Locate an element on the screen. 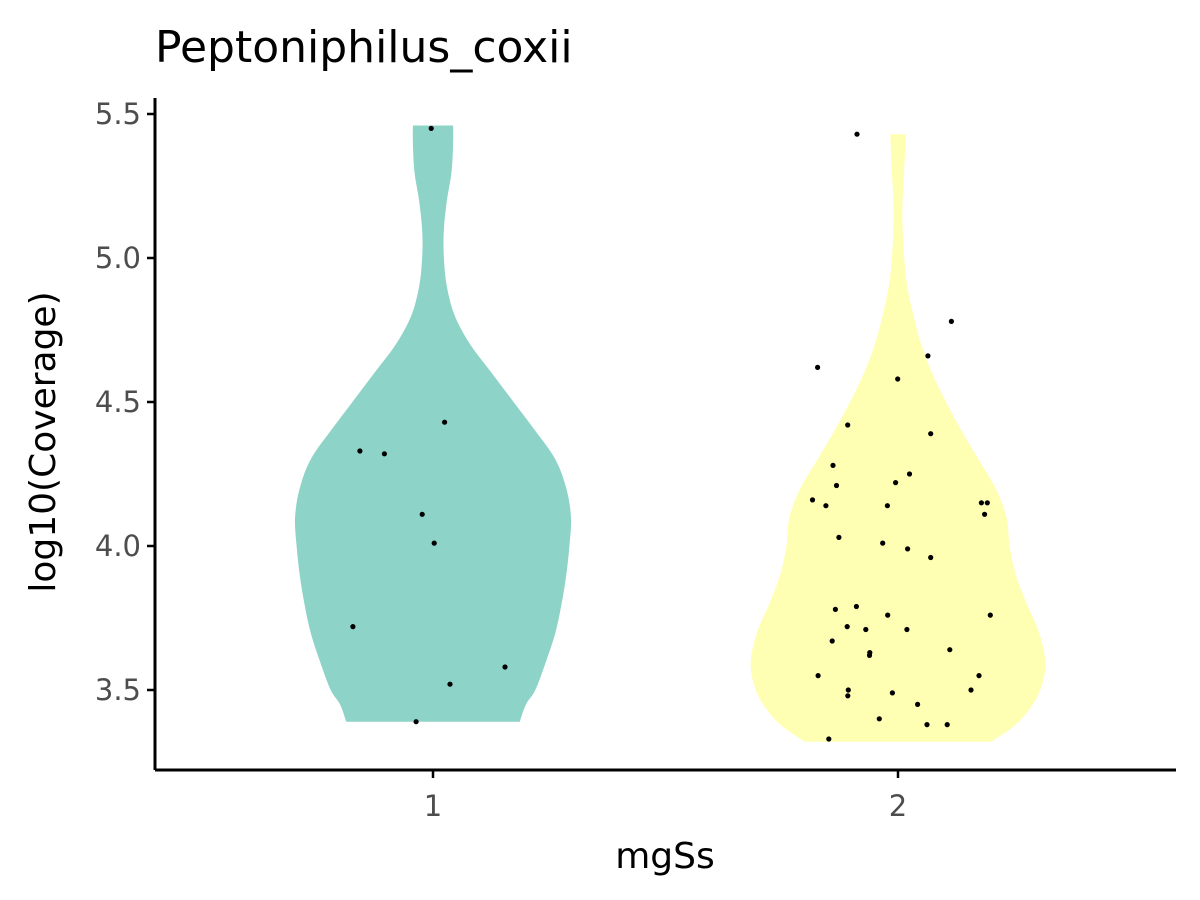 Image resolution: width=1200 pixels, height=900 pixels. y-tick-label: 5.5 is located at coordinates (118, 114).